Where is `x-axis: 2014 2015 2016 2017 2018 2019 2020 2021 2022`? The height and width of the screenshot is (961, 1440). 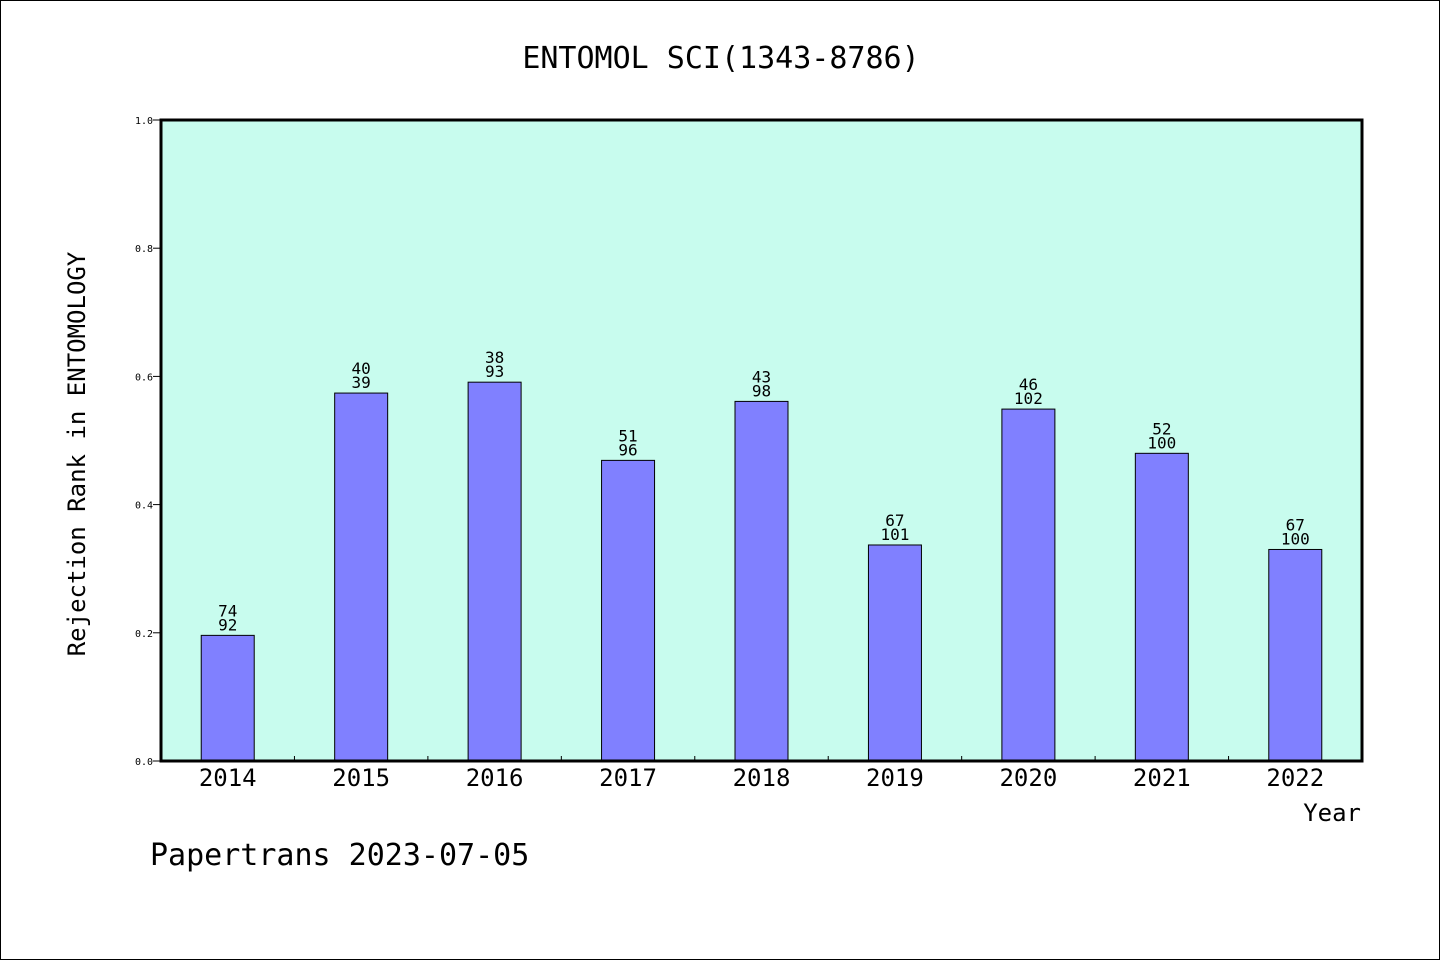
x-axis: 2014 2015 2016 2017 2018 2019 2020 2021 2022 is located at coordinates (761, 774).